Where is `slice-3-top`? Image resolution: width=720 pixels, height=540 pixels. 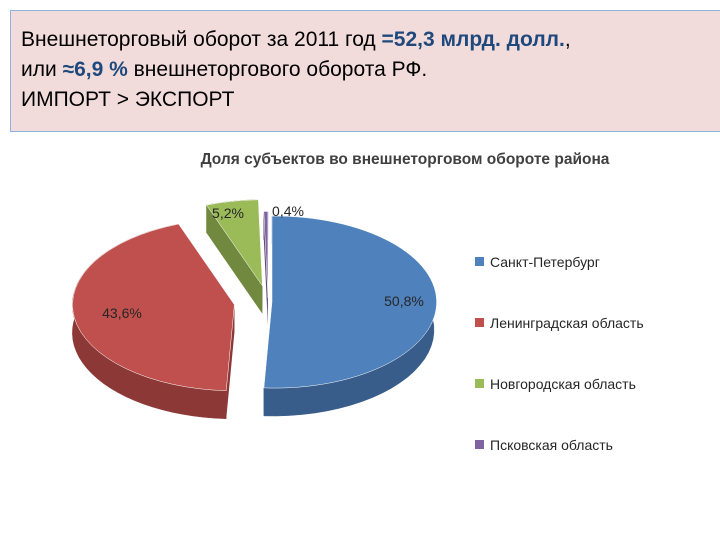
slice-3-top is located at coordinates (234, 243).